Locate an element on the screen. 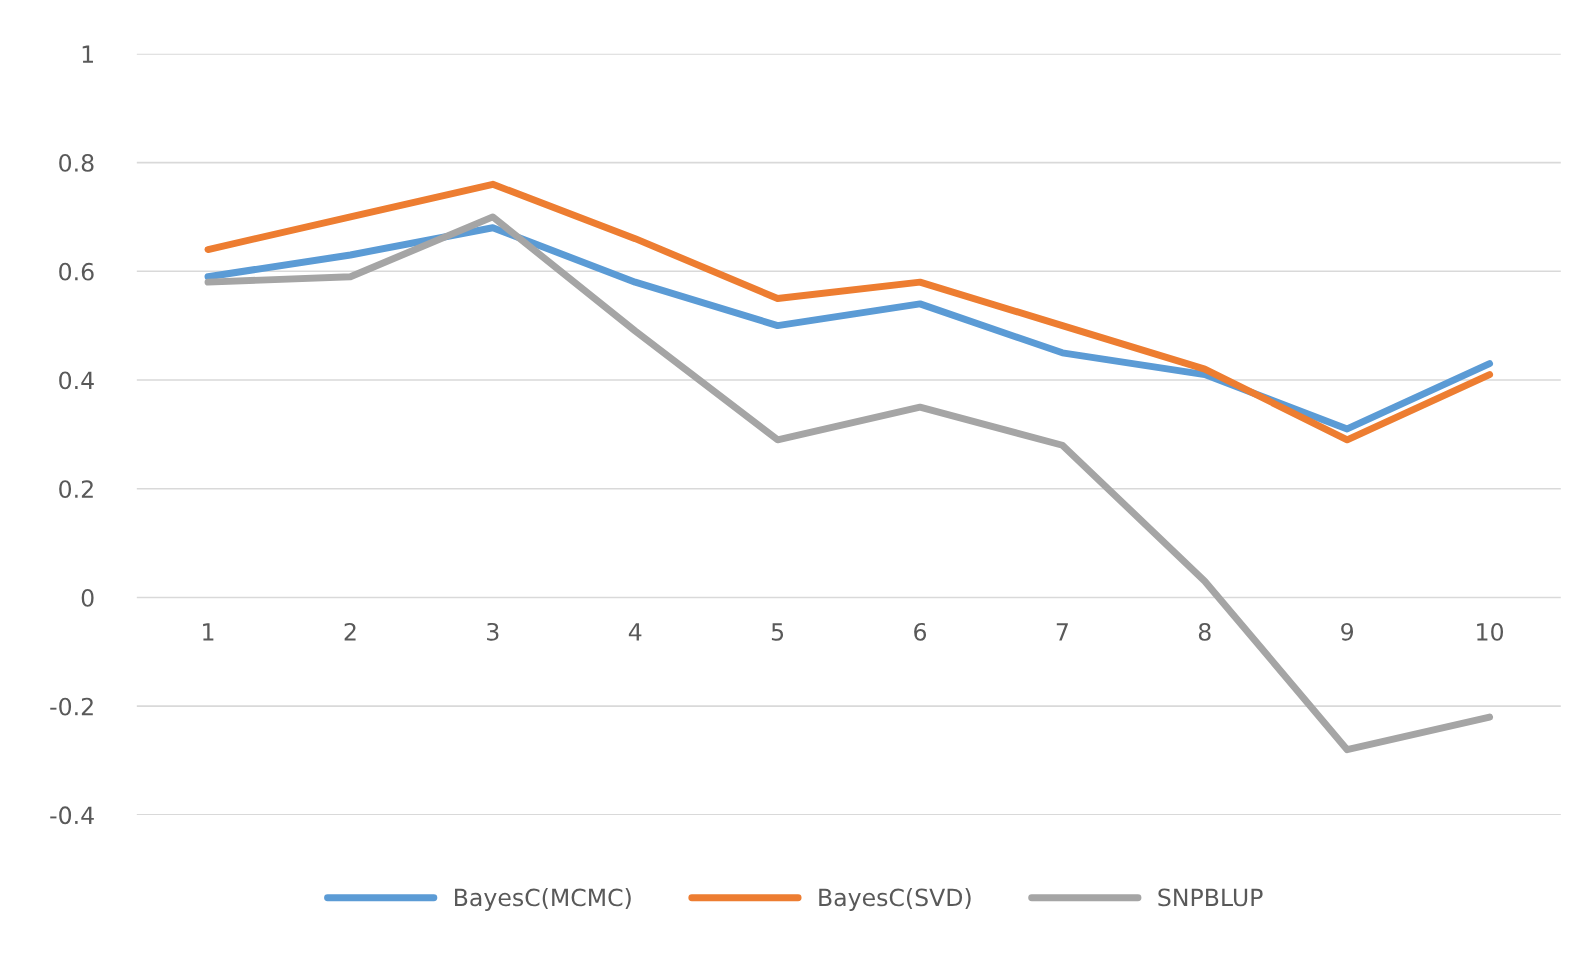 The height and width of the screenshot is (961, 1591). y-tick-label: -0.2 is located at coordinates (71, 706).